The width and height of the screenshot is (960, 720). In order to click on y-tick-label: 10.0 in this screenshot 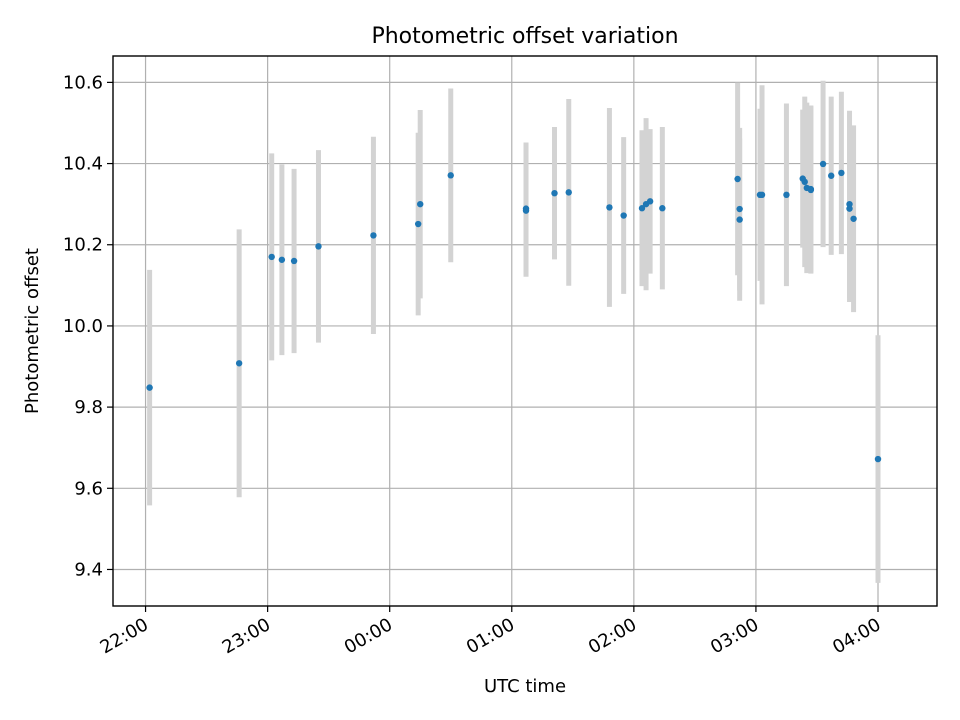, I will do `click(83, 326)`.